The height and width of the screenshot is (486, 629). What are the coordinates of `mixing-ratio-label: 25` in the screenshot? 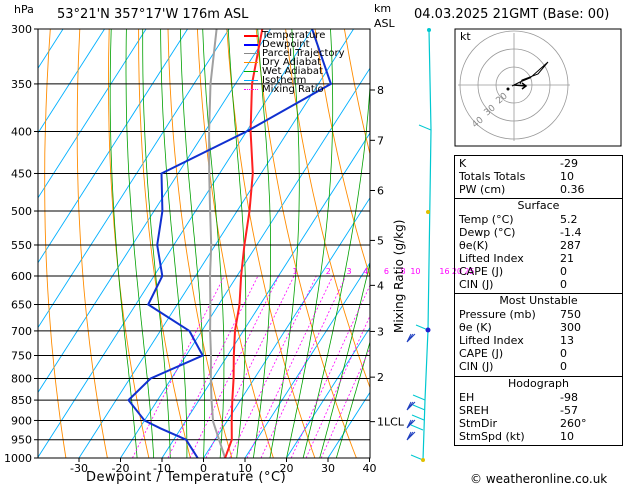 It's located at (469, 271).